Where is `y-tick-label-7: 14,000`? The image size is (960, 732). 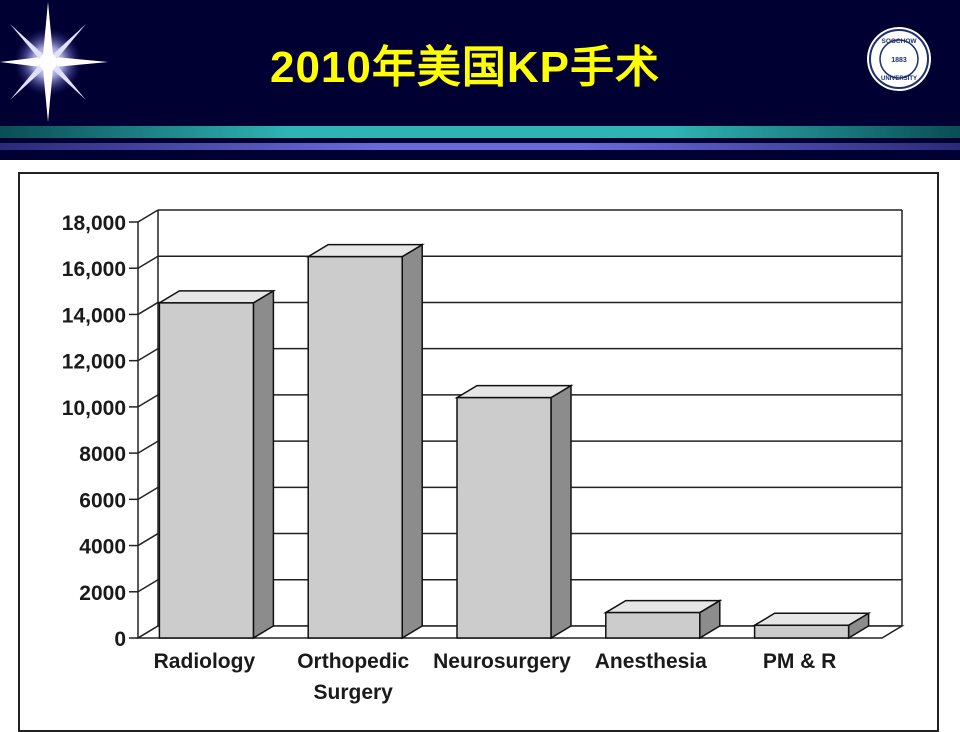
y-tick-label-7: 14,000 is located at coordinates (94, 315).